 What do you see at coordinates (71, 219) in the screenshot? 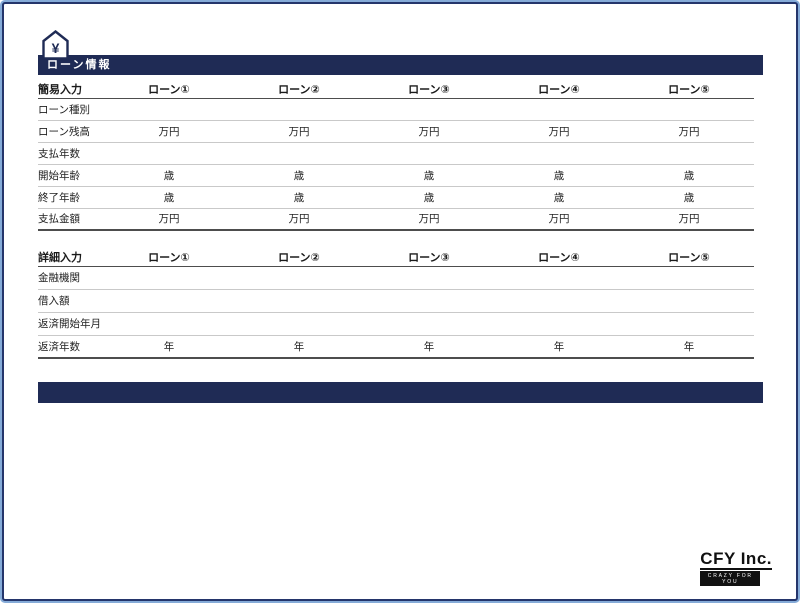
I see `row-label: 支払金額` at bounding box center [71, 219].